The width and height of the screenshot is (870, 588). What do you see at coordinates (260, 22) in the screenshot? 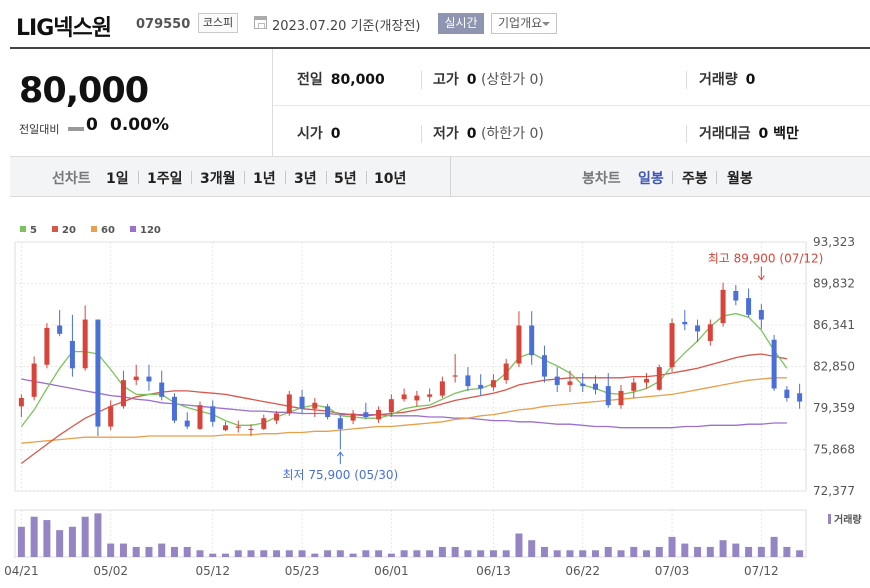
I see `calendar-icon` at bounding box center [260, 22].